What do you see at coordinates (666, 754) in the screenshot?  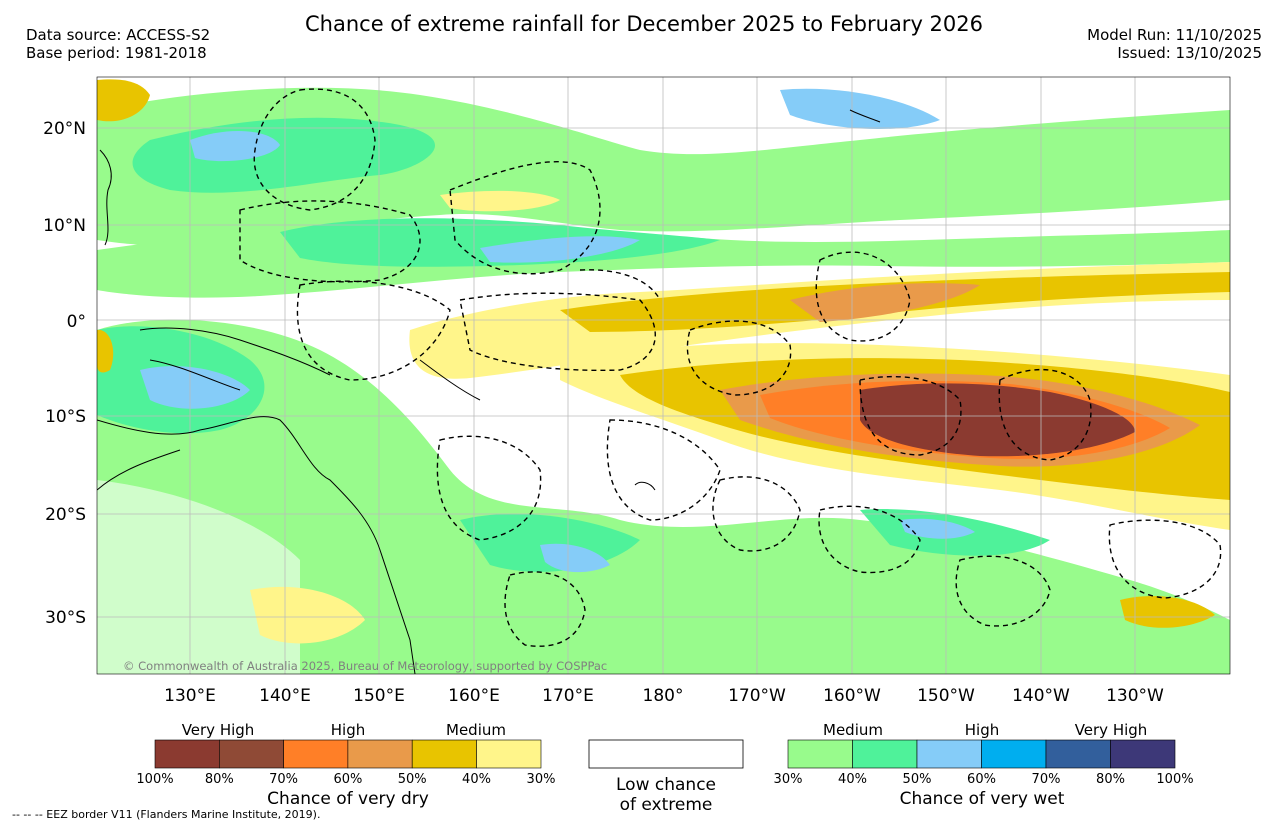 I see `low-chance-swatch` at bounding box center [666, 754].